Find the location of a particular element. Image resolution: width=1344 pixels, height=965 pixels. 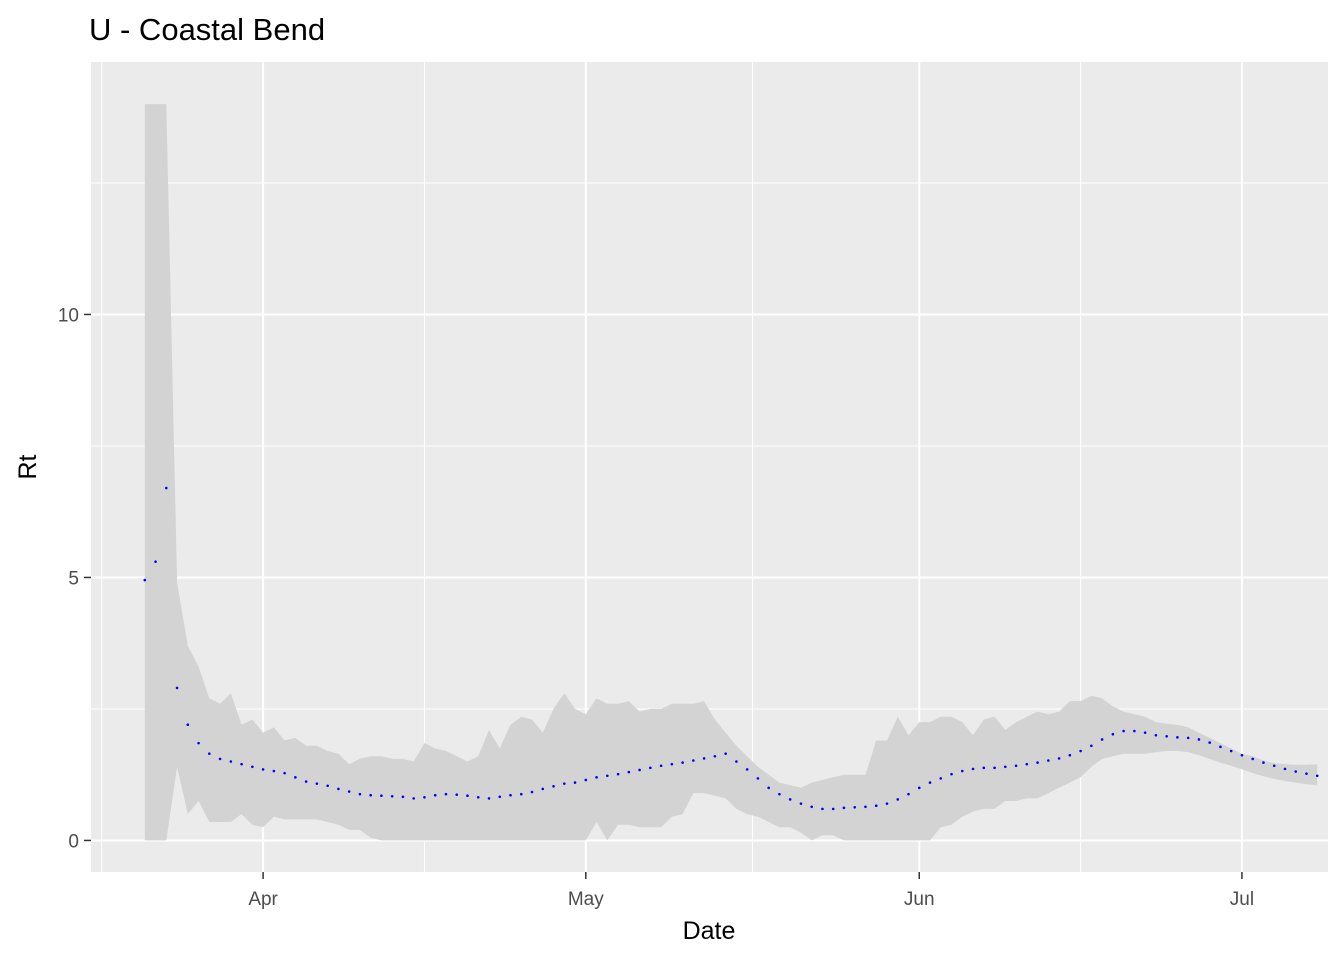

x-tick-label: Apr is located at coordinates (263, 899).